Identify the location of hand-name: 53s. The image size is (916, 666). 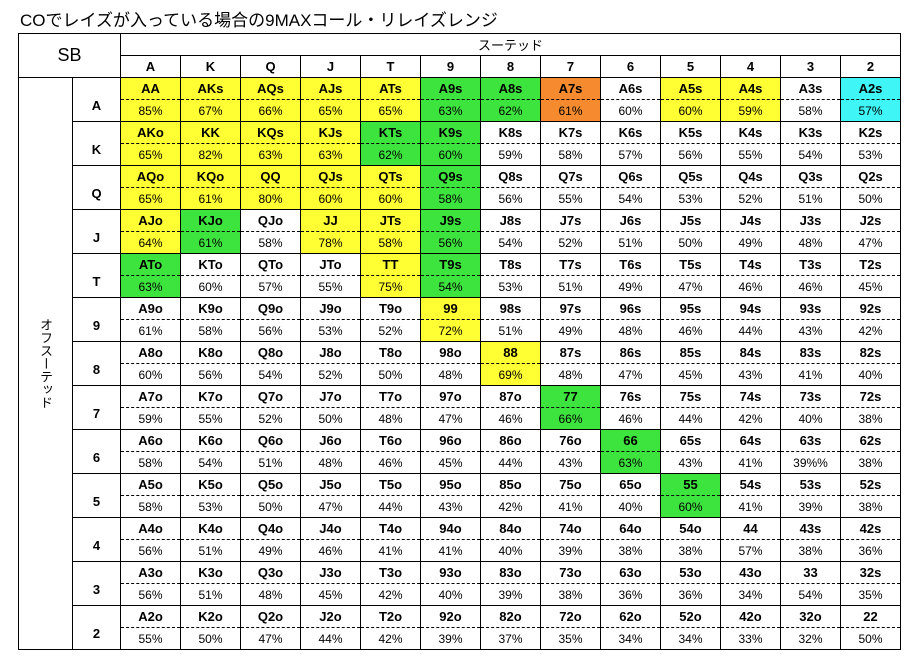
(810, 485).